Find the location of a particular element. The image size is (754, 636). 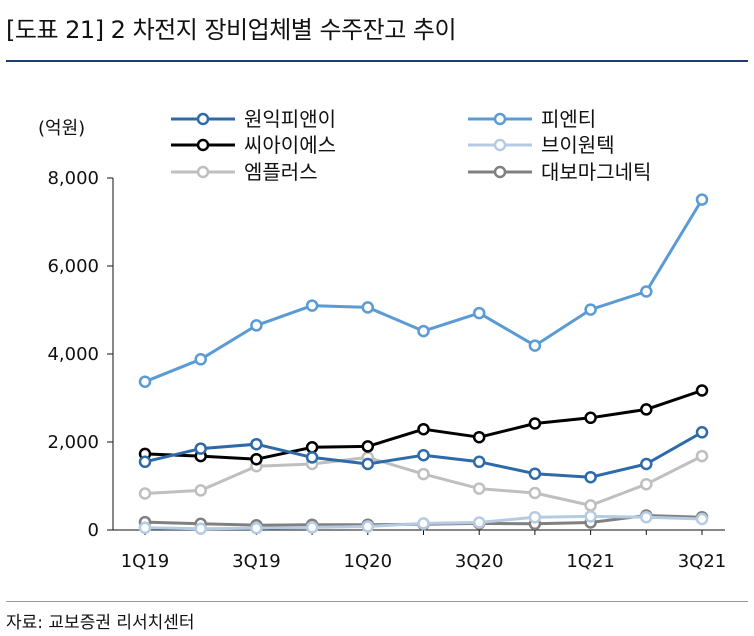

legend-item: 대보마그네틱 is located at coordinates (559, 172).